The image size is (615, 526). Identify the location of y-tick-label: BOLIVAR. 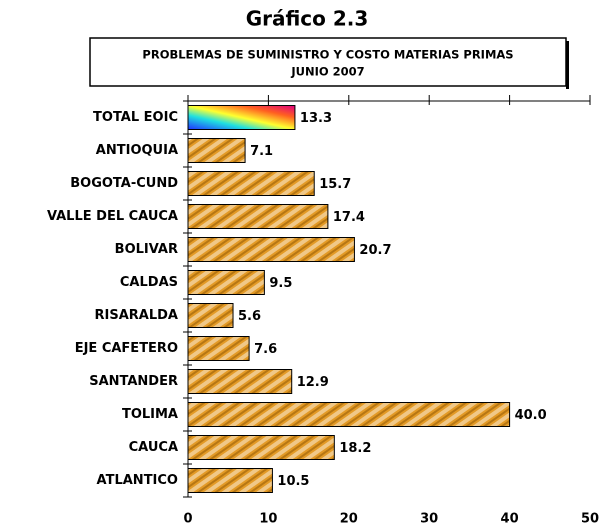
(146, 249).